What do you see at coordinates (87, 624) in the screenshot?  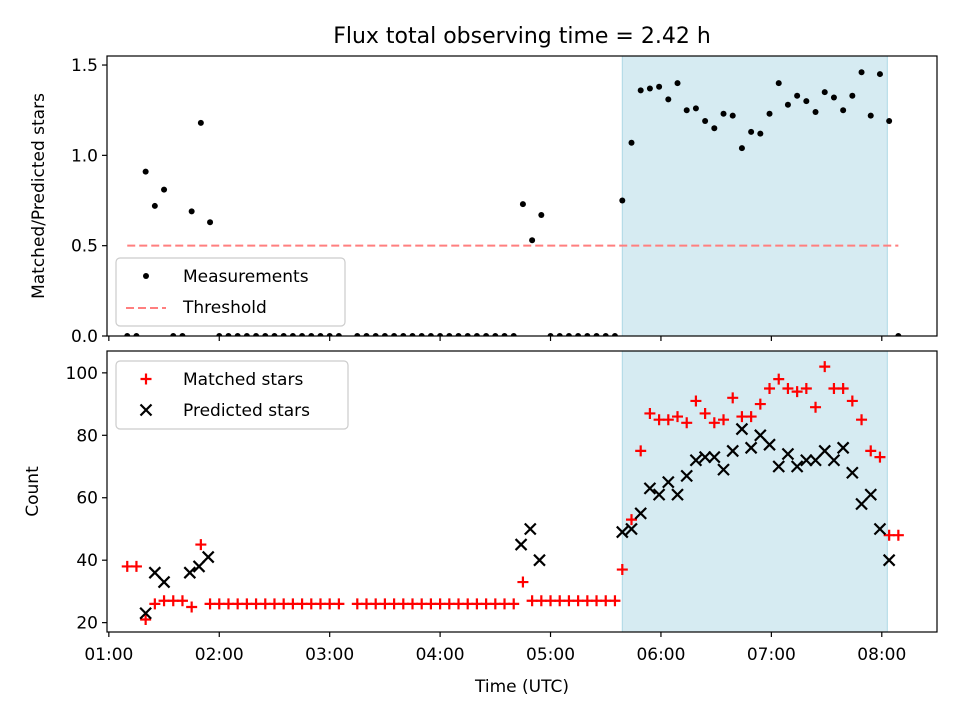 I see `y-tick-label: 20` at bounding box center [87, 624].